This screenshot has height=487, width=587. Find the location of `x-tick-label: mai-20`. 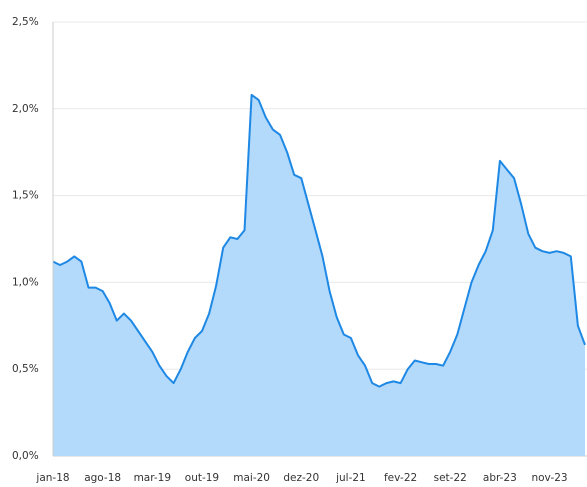

x-tick-label: mai-20 is located at coordinates (251, 478).